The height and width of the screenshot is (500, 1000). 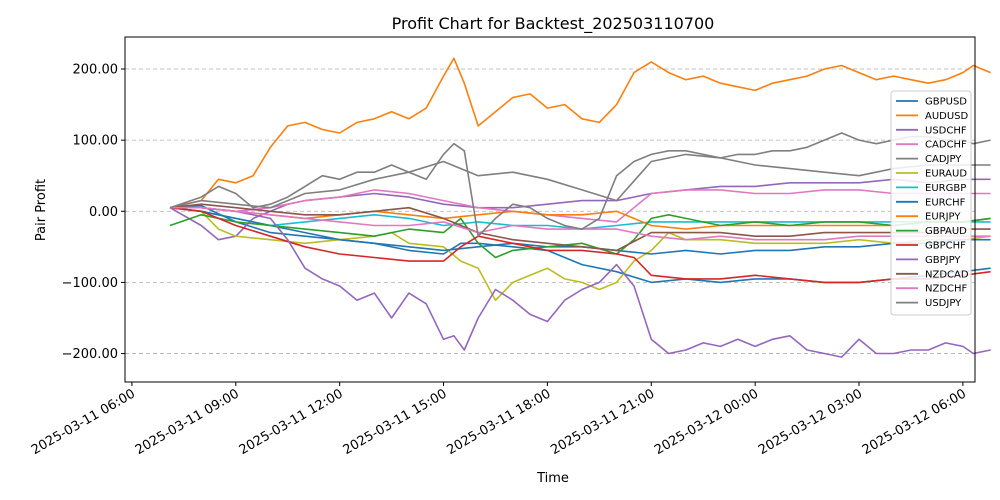 I want to click on y-tick-label: 0.00, so click(x=103, y=212).